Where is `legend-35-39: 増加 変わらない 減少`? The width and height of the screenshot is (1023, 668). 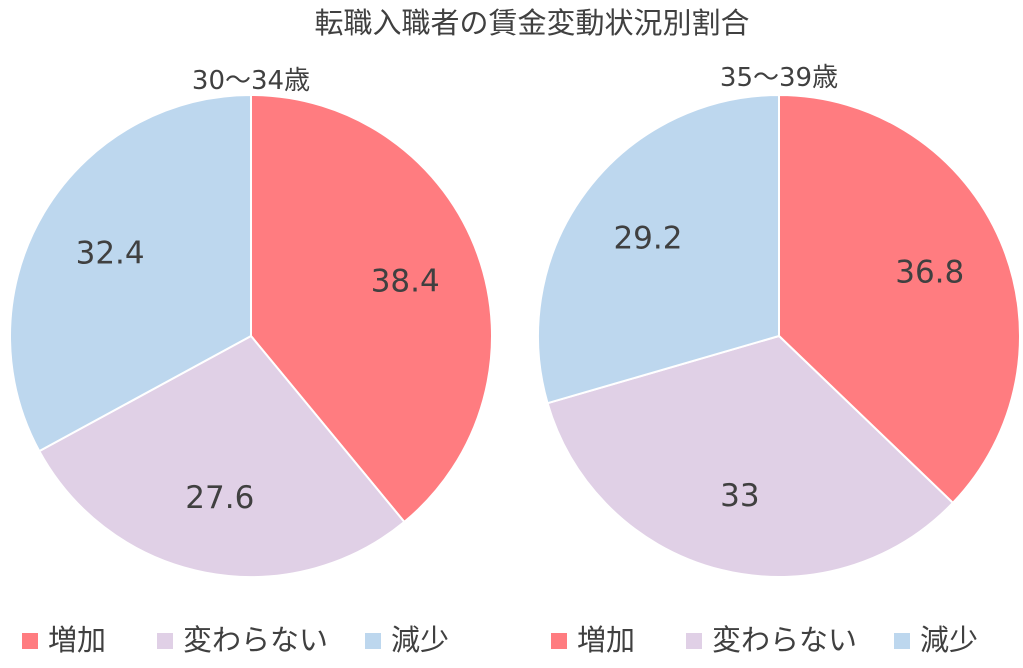
legend-35-39: 増加 変わらない 減少 is located at coordinates (764, 640).